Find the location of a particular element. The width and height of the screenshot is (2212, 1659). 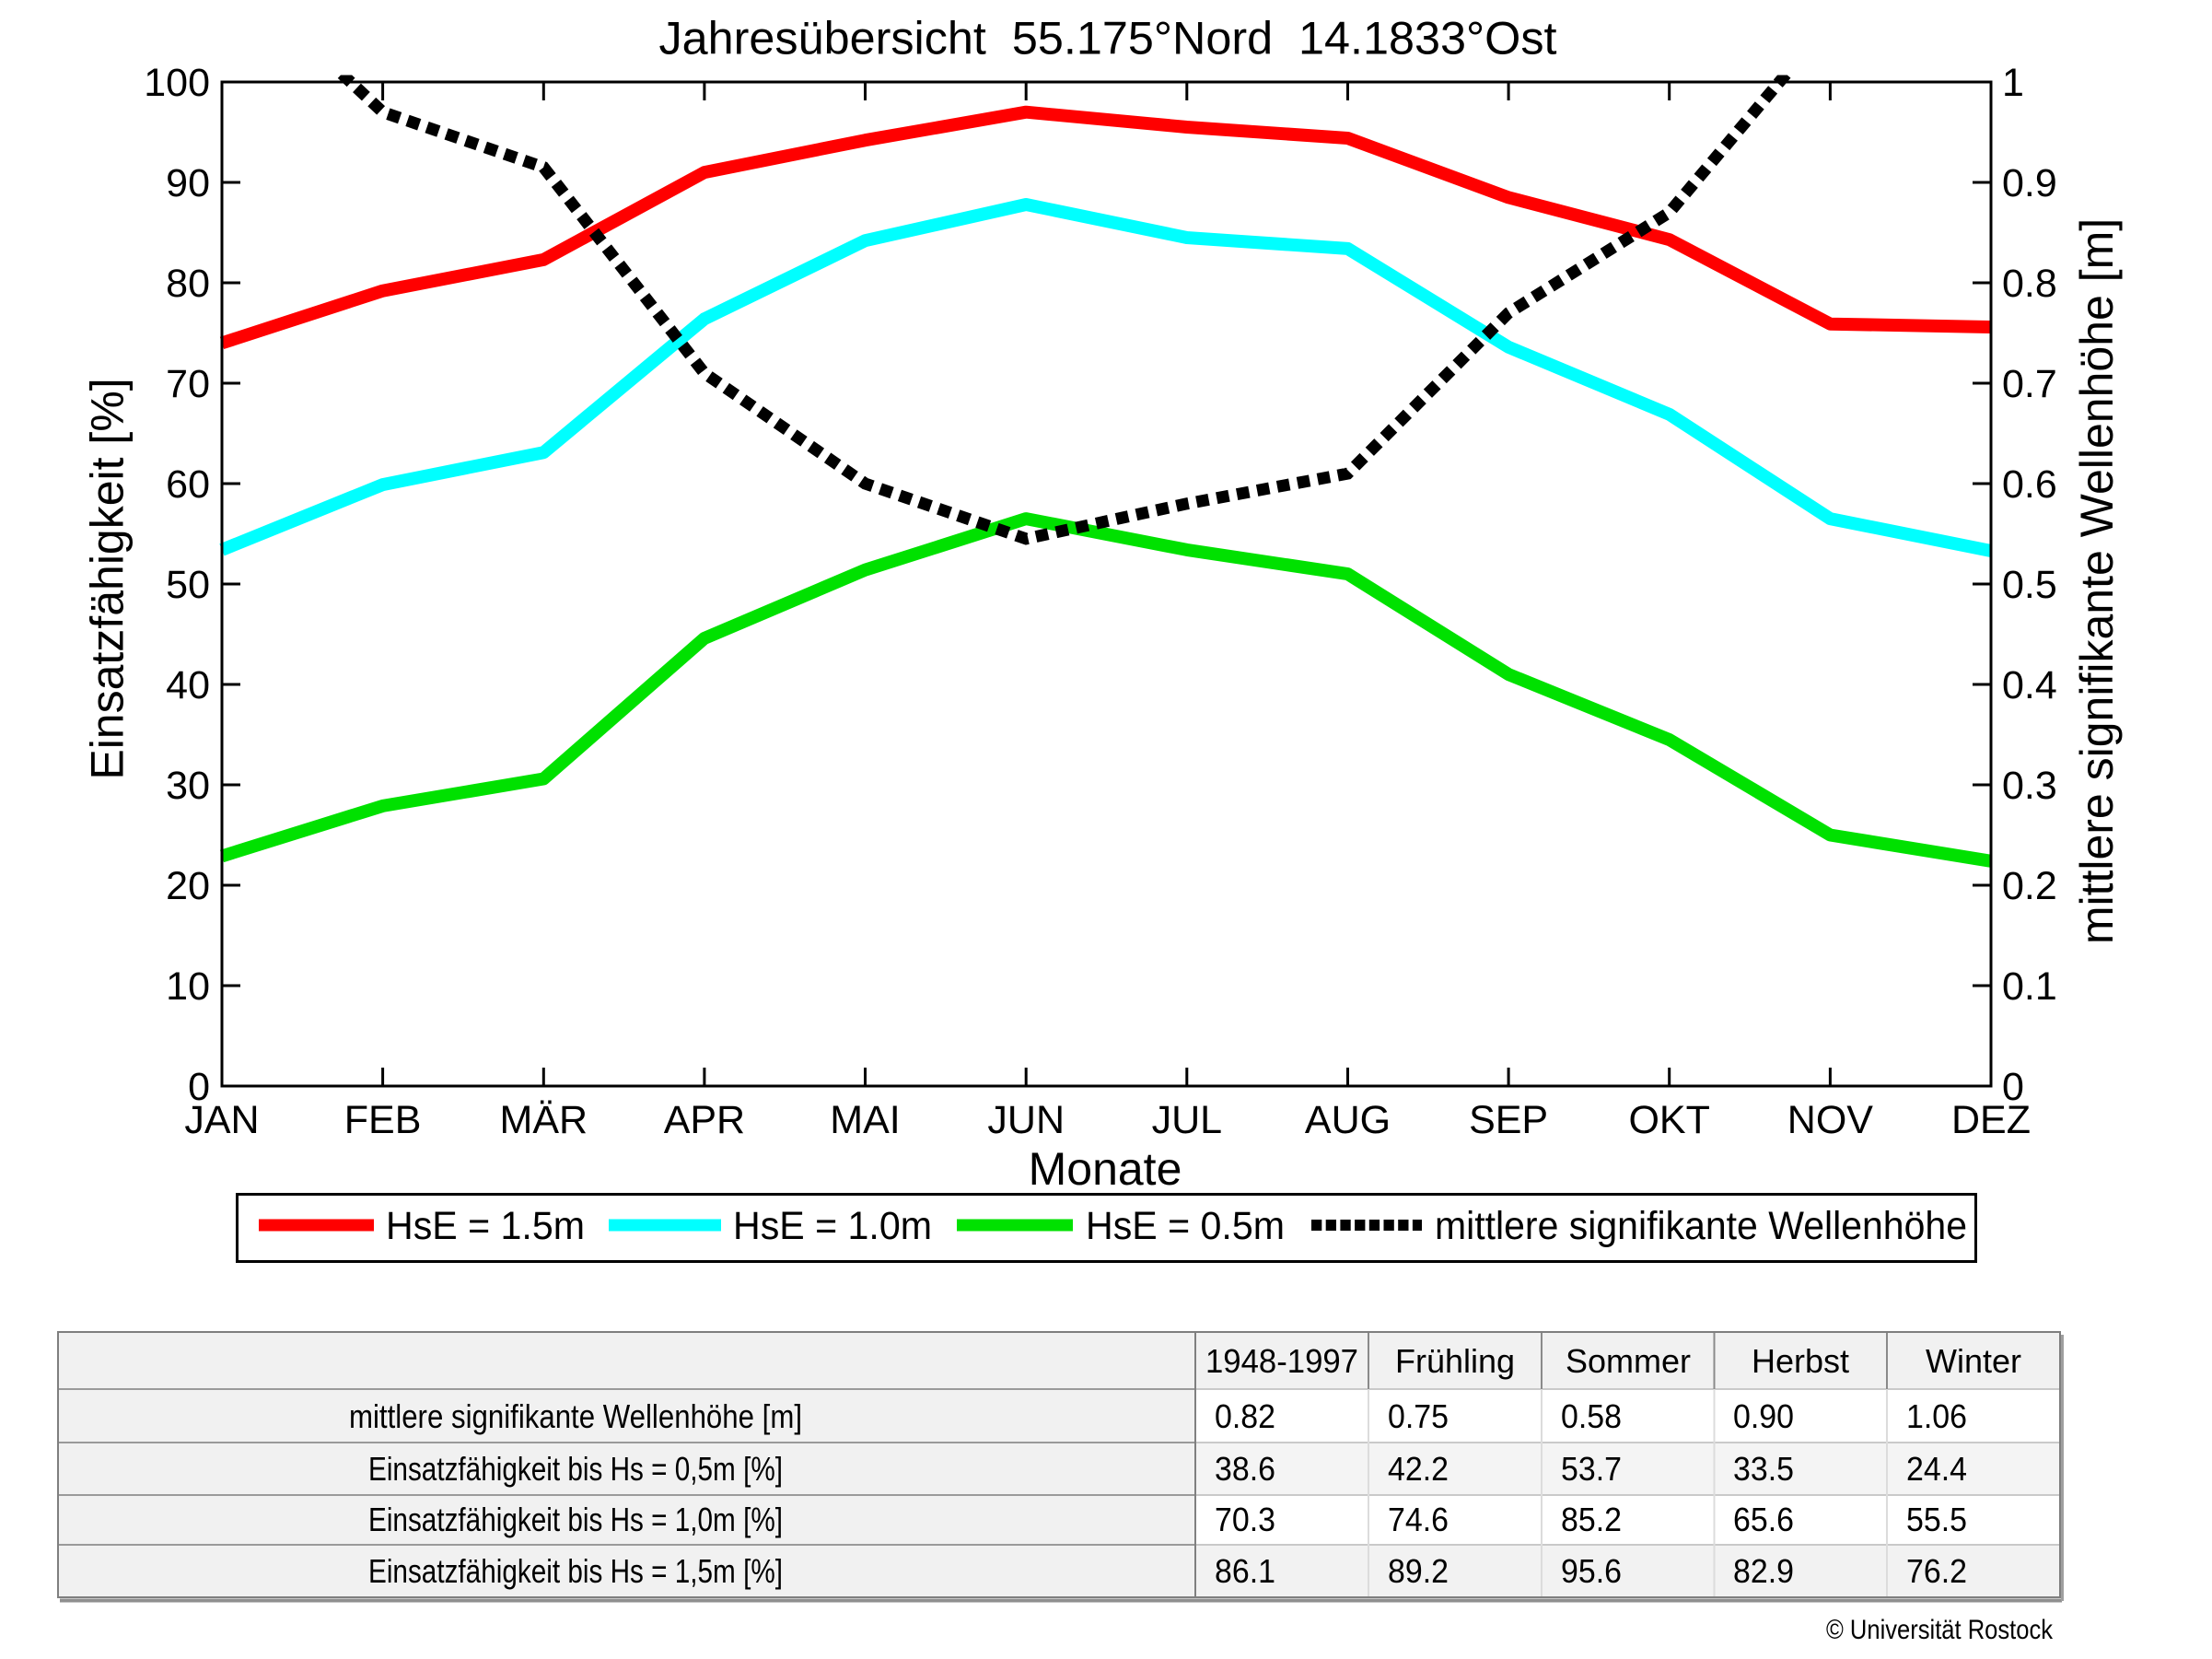

svg-text: 1.06 is located at coordinates (1937, 1416).